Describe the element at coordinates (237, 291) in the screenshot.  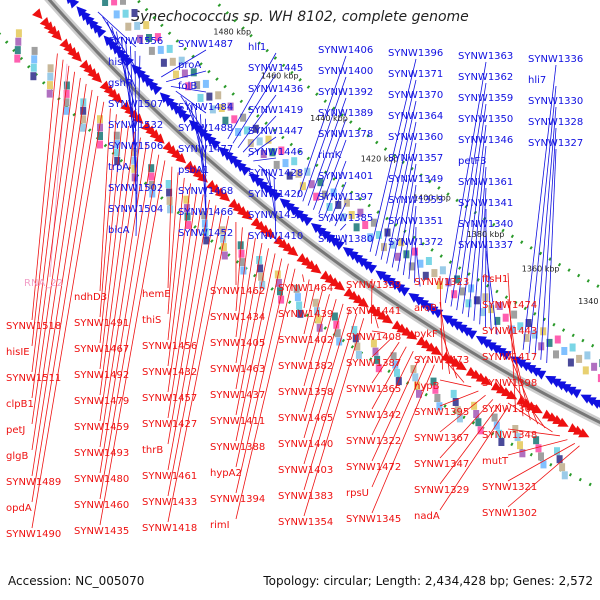
I see `reverse-gene-label: SYNW1462` at that location.